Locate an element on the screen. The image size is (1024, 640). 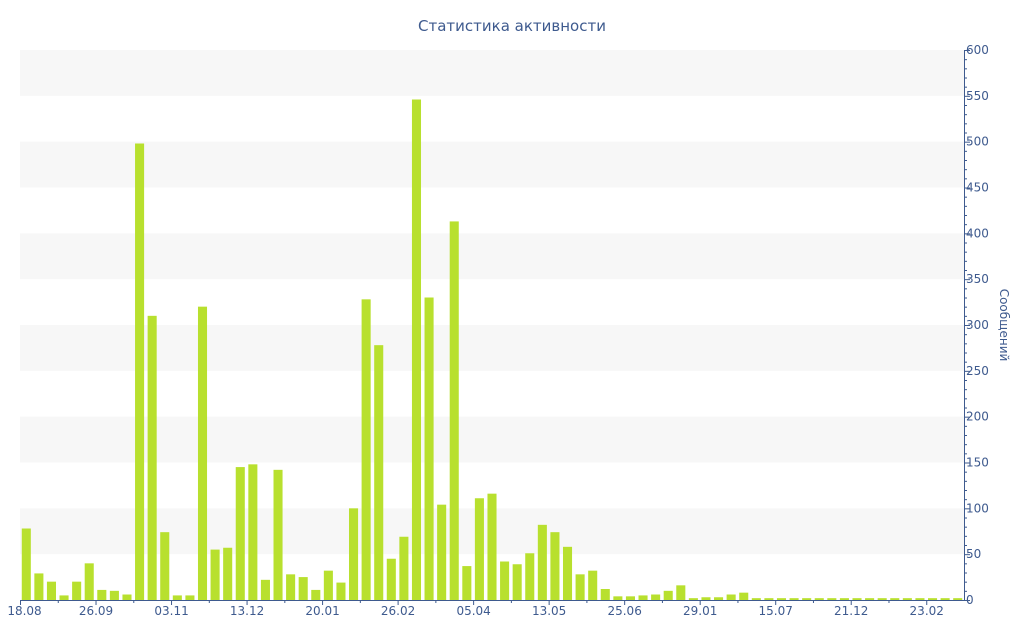
x-tick-label: 03.11 is located at coordinates (171, 611).